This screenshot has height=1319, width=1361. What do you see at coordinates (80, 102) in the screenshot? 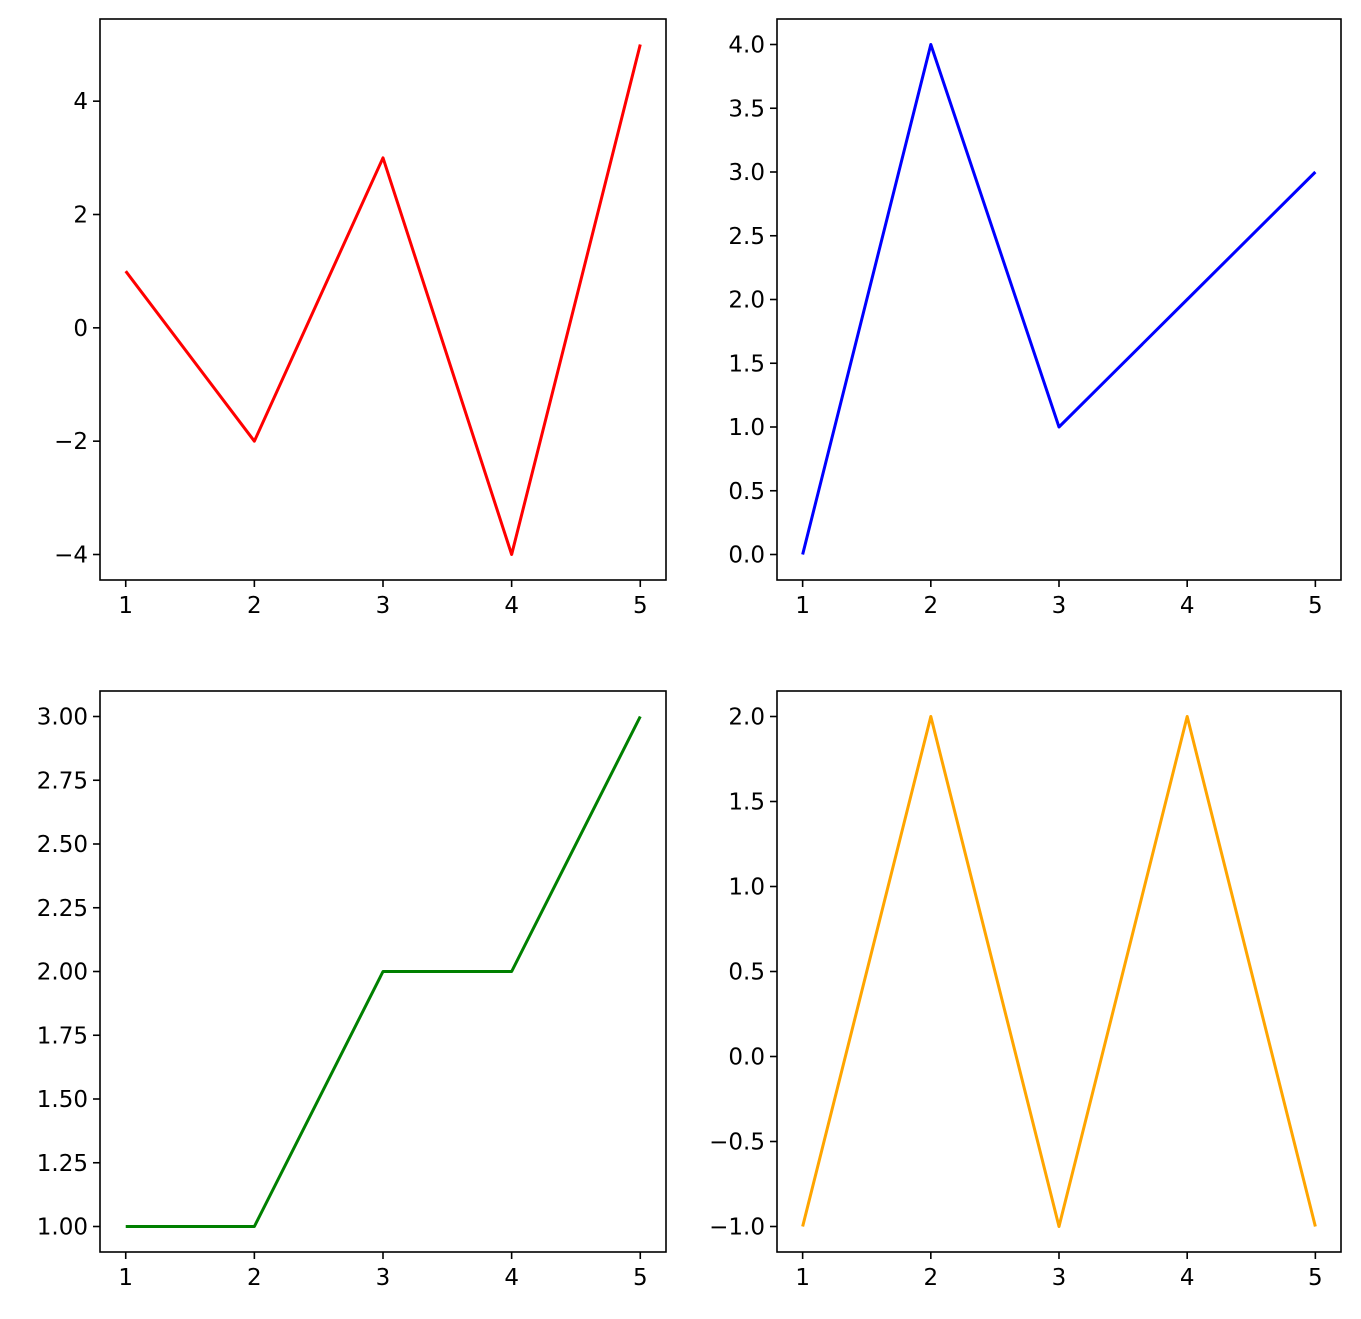
I see `y-tick-label: 4` at bounding box center [80, 102].